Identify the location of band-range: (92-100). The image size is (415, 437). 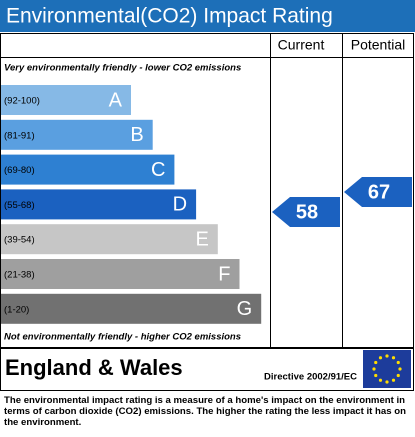
(22, 101).